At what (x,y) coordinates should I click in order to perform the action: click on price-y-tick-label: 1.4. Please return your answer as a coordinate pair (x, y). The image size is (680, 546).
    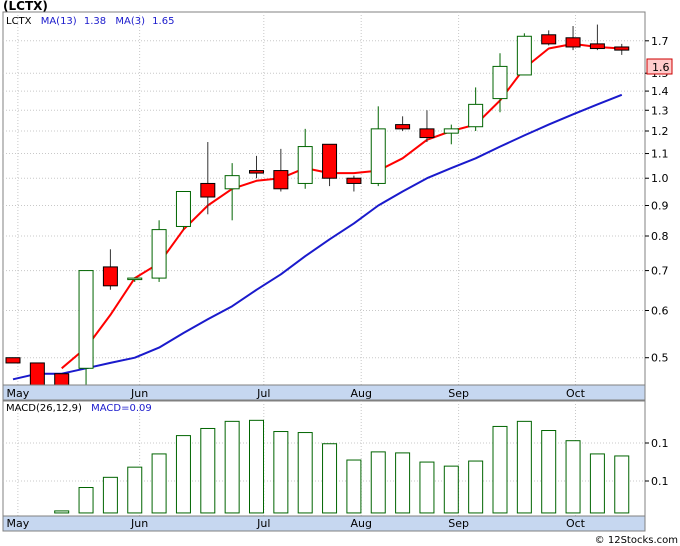
    Looking at the image, I should click on (660, 91).